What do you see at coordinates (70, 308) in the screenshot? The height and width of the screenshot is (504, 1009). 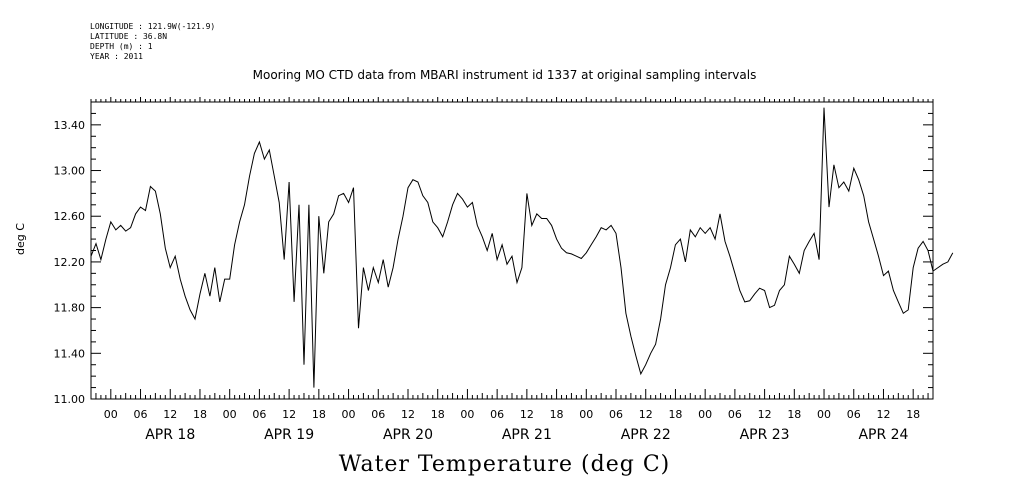 I see `y-tick-label: 11.80` at bounding box center [70, 308].